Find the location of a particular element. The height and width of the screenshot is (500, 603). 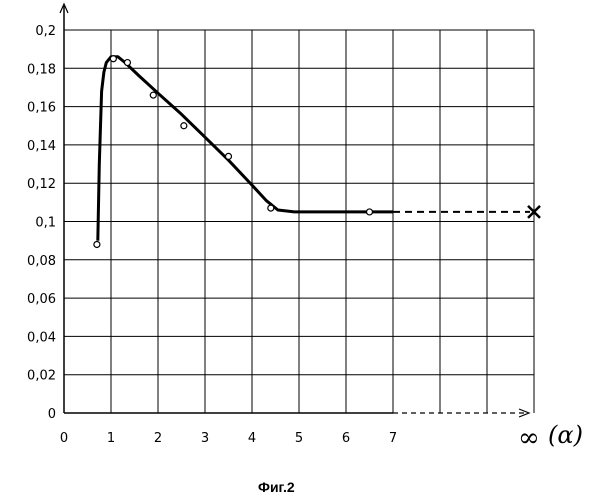

y-tick-label: 0,16 is located at coordinates (41, 108).